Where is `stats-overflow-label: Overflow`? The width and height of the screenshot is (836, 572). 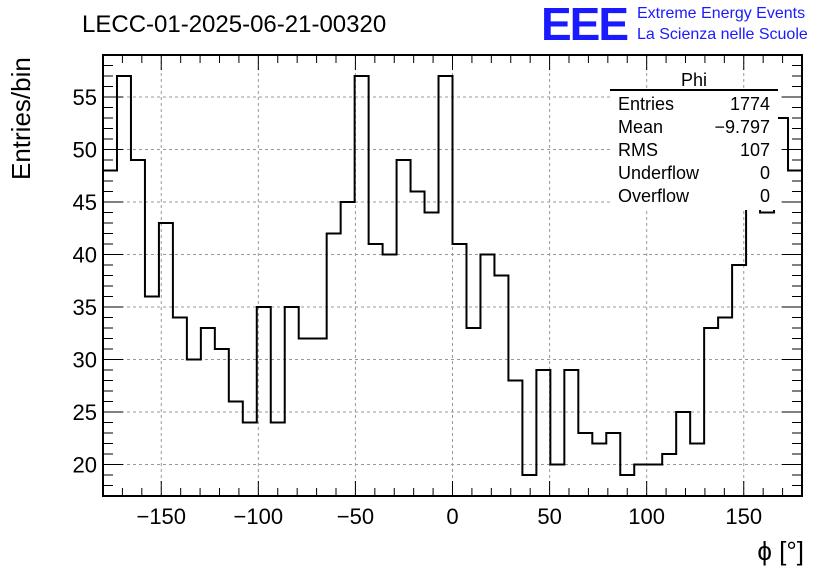 stats-overflow-label: Overflow is located at coordinates (654, 196).